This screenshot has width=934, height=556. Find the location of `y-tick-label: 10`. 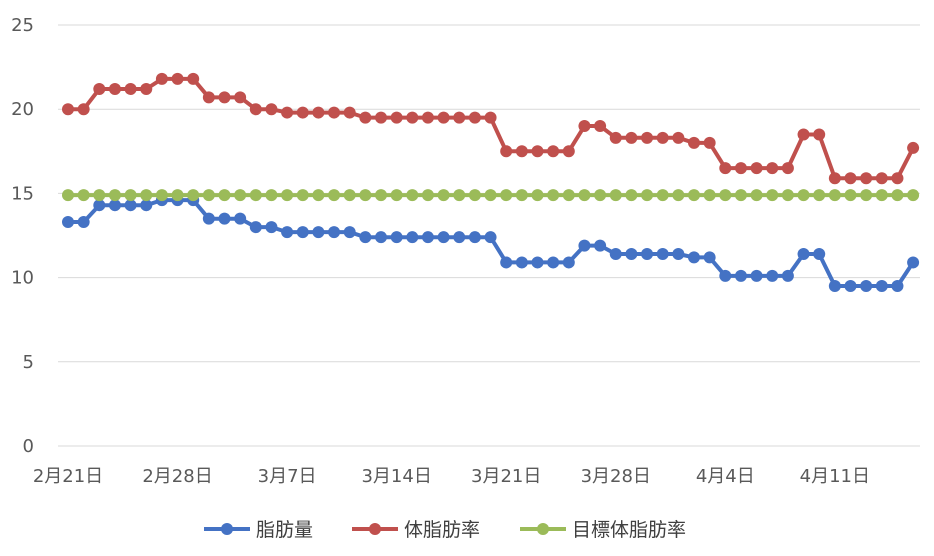

y-tick-label: 10 is located at coordinates (22, 278).